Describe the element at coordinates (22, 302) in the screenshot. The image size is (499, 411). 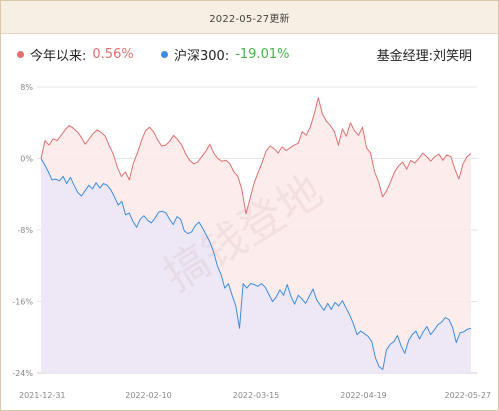
I see `y-tick-label: -16%` at that location.